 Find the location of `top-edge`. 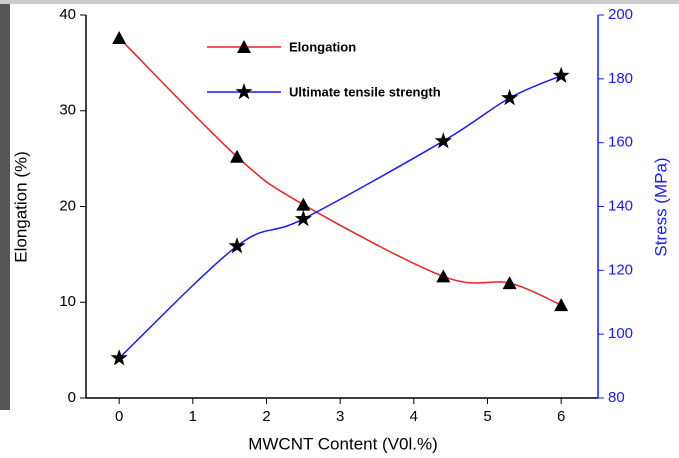

top-edge is located at coordinates (339, 2).